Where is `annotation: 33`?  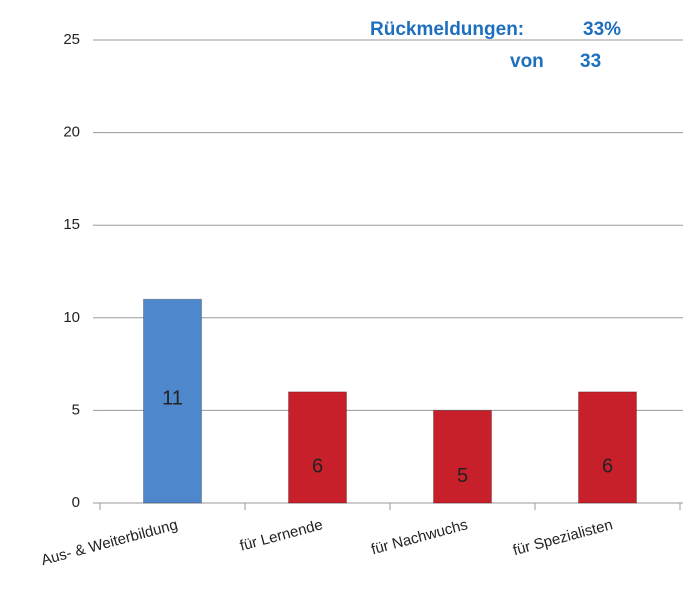
annotation: 33 is located at coordinates (590, 61).